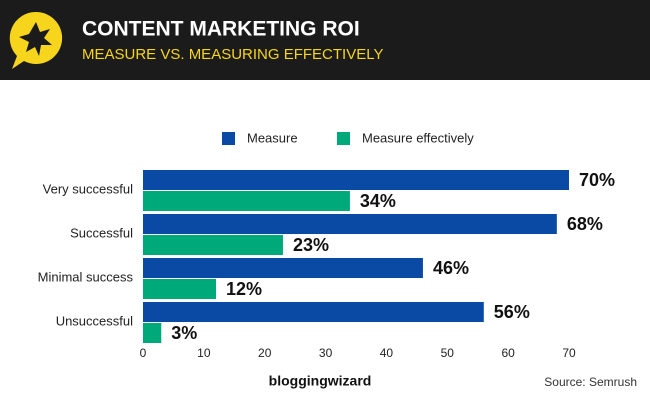 The image size is (650, 400). Describe the element at coordinates (232, 54) in the screenshot. I see `chart-subtitle: MEASURE VS. MEASURING EFFECTIVELY` at that location.